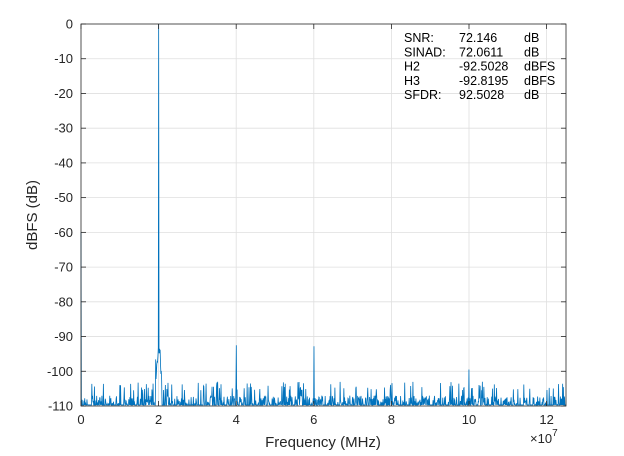 The height and width of the screenshot is (456, 624). Describe the element at coordinates (63, 93) in the screenshot. I see `y-tick-label: -20` at that location.